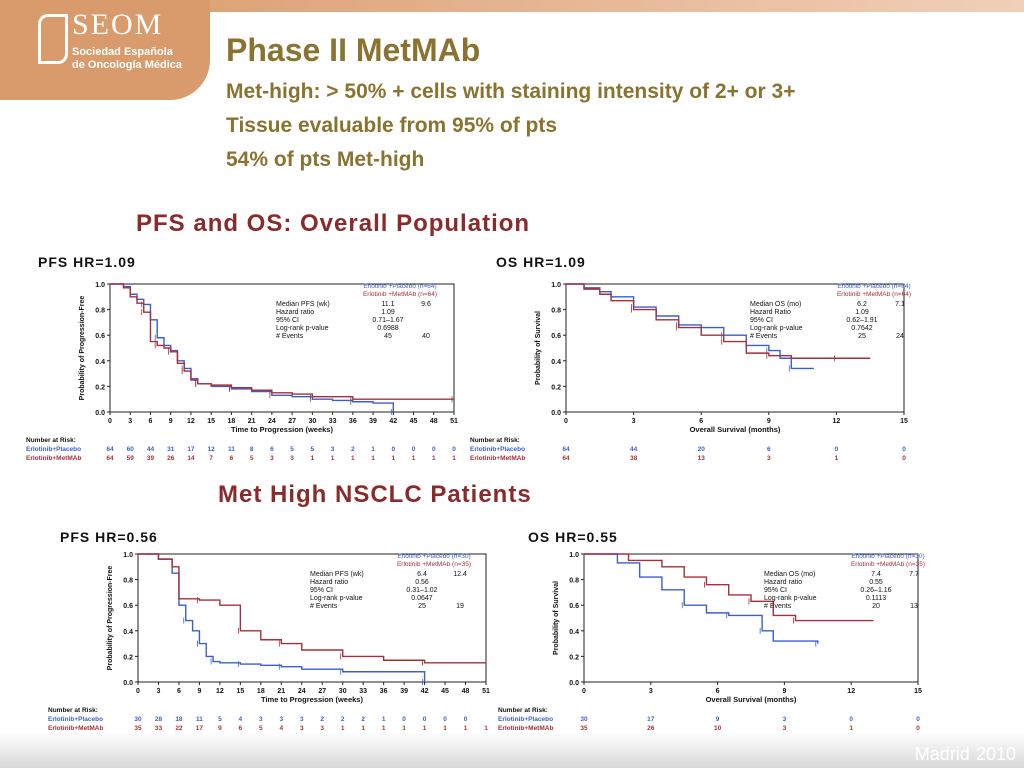 The image size is (1024, 768). Describe the element at coordinates (460, 606) in the screenshot. I see `stat-value-metmab: 19` at that location.